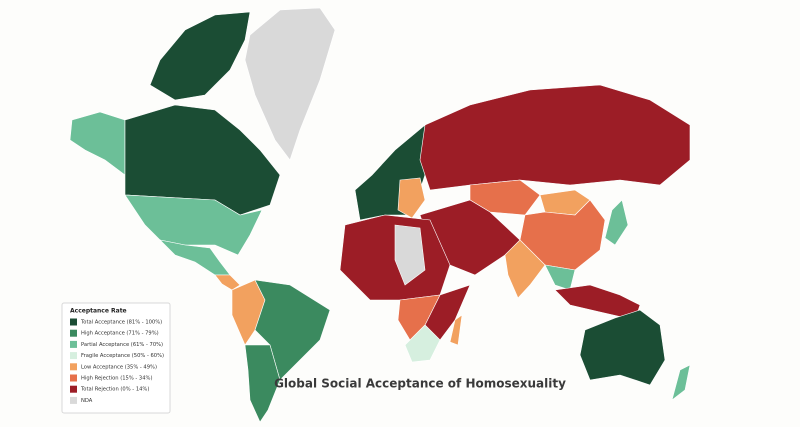 The height and width of the screenshot is (427, 800). What do you see at coordinates (119, 367) in the screenshot?
I see `legend-label: Low Acceptance (35% - 49%)` at bounding box center [119, 367].